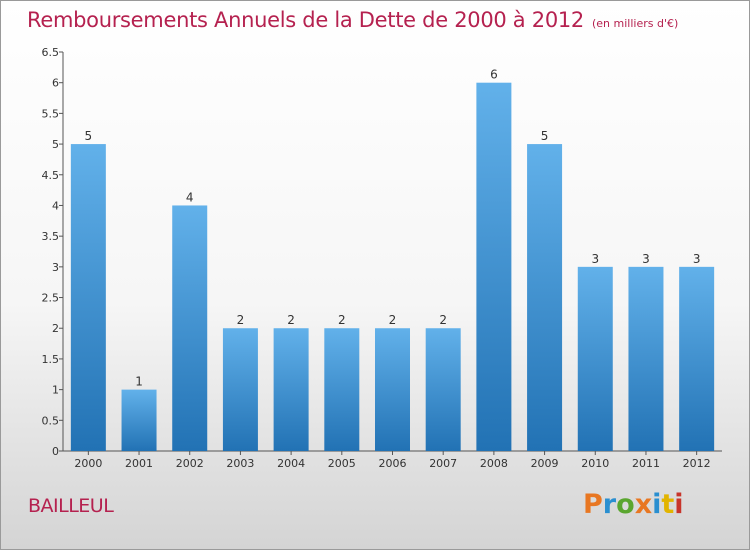 The image size is (750, 550). I want to click on value-label-2001: 1, so click(139, 382).